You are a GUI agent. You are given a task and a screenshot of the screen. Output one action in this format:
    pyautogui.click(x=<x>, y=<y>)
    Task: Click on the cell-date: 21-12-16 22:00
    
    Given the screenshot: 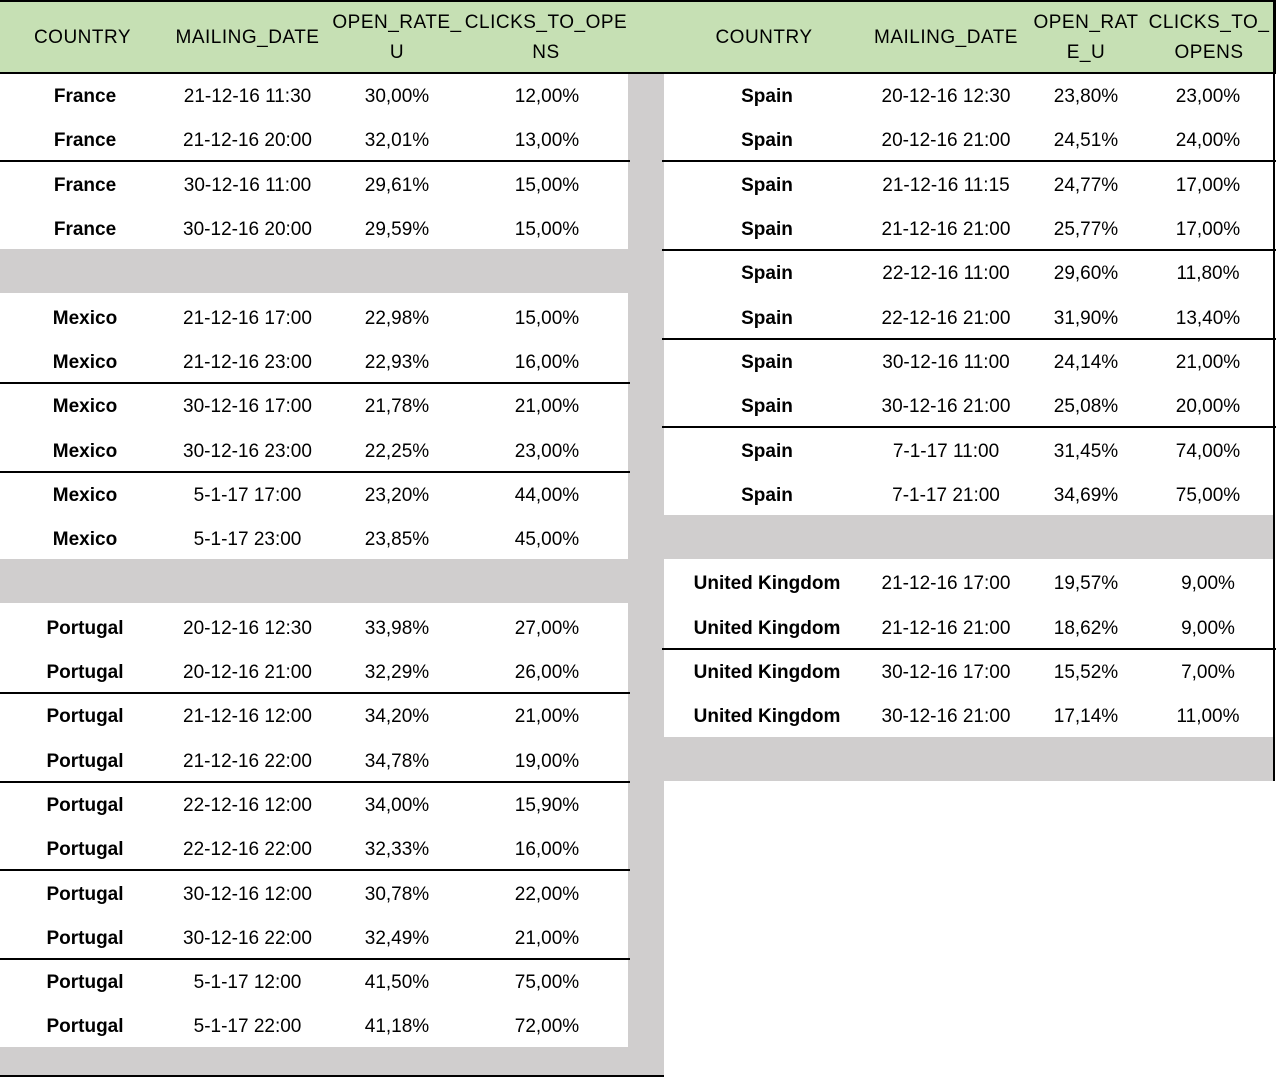 What is the action you would take?
    pyautogui.click(x=247, y=761)
    